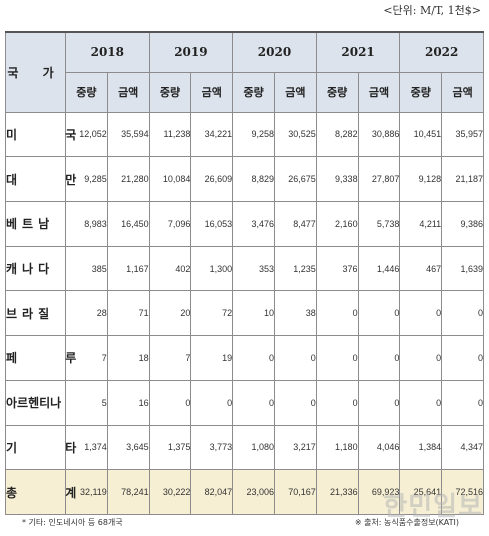 This screenshot has height=536, width=489. Describe the element at coordinates (295, 268) in the screenshot. I see `amount-cell: 1,235` at that location.